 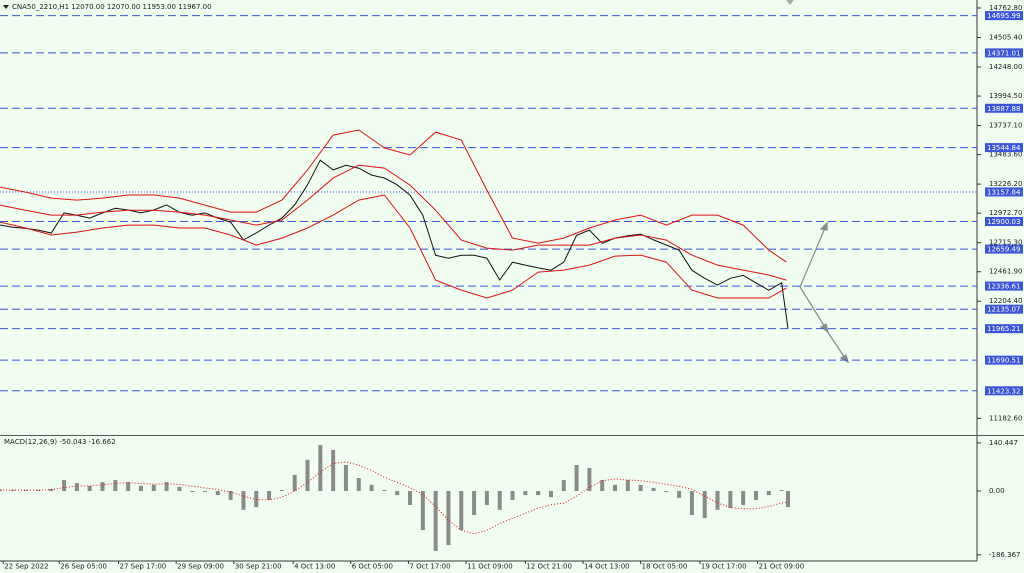 I want to click on level-label: 11690.51, so click(x=1003, y=361).